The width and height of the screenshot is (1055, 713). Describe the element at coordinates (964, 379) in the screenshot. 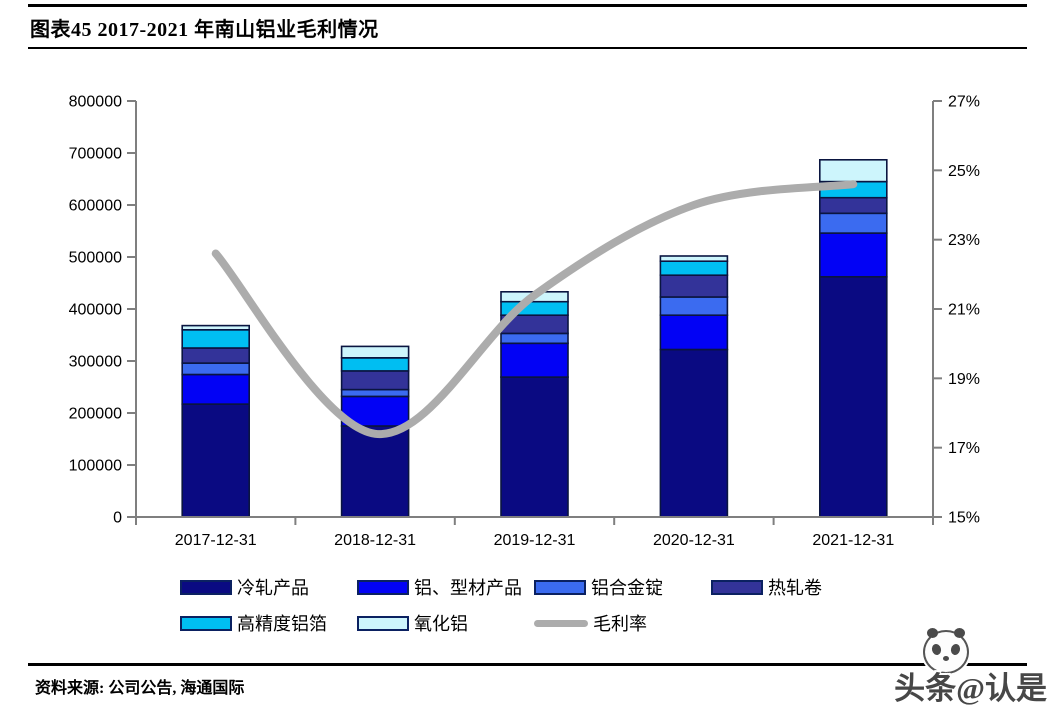

I see `right-axis-tick-label: 19%` at that location.